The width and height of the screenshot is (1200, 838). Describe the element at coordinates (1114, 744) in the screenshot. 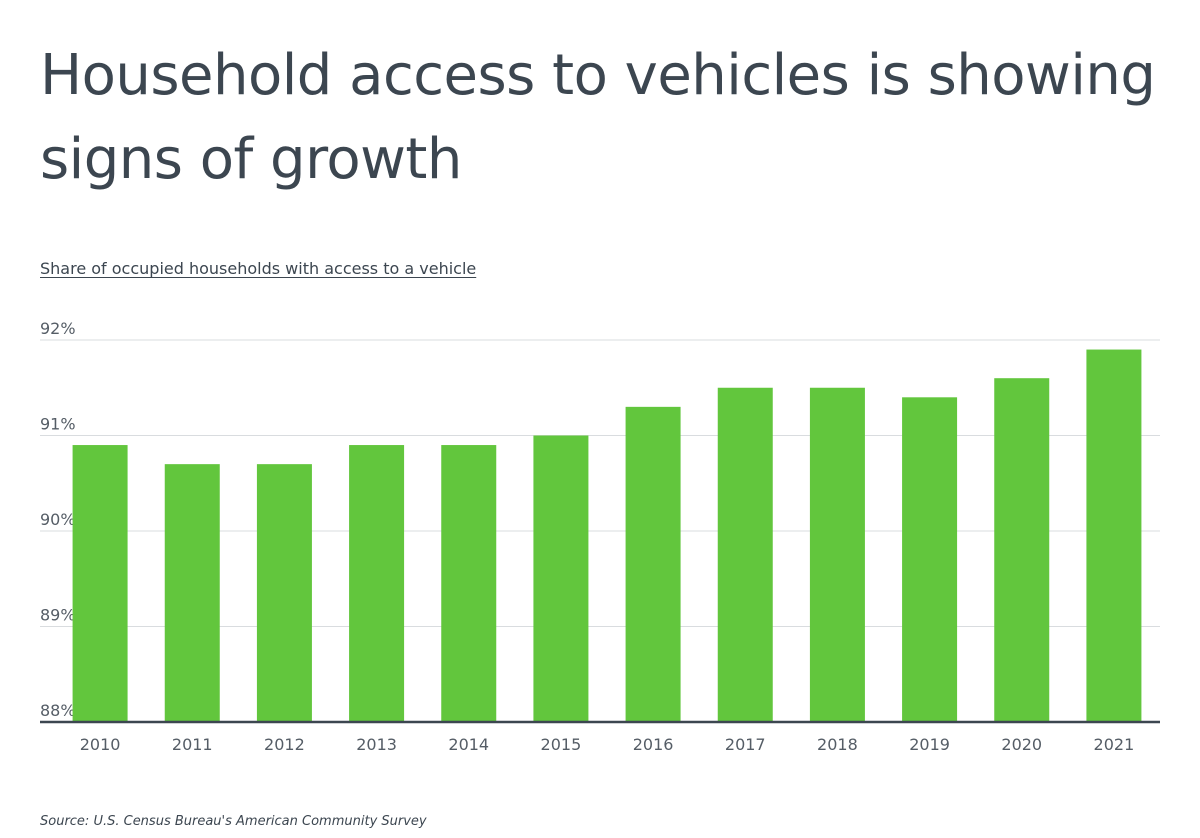

I see `x-tick-label: 2021` at that location.